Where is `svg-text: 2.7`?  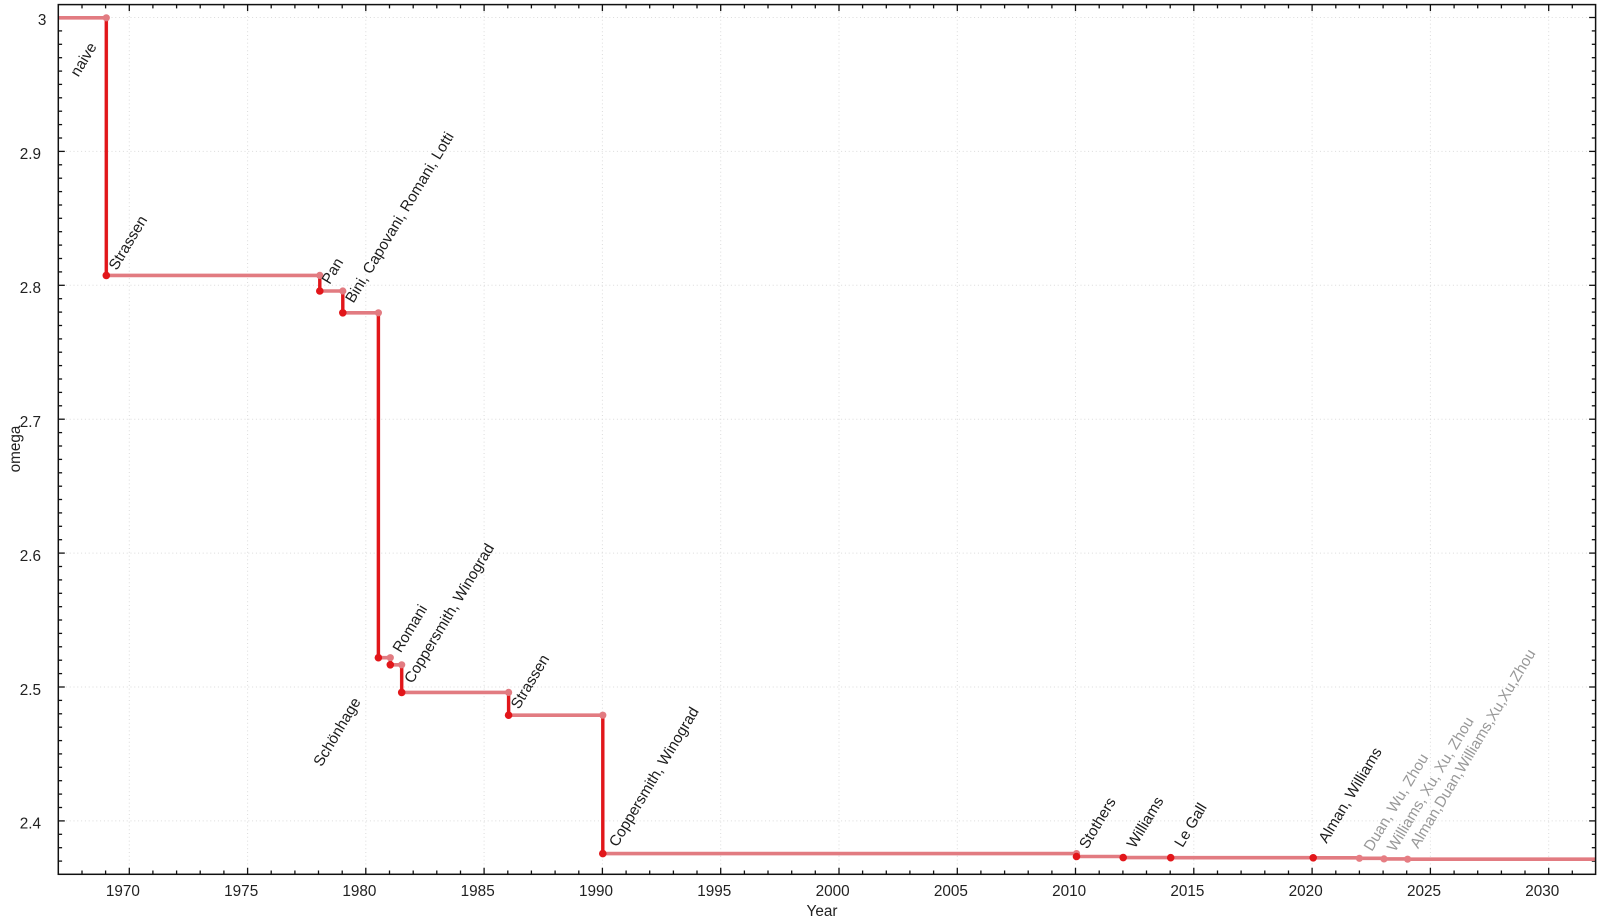 svg-text: 2.7 is located at coordinates (30, 422).